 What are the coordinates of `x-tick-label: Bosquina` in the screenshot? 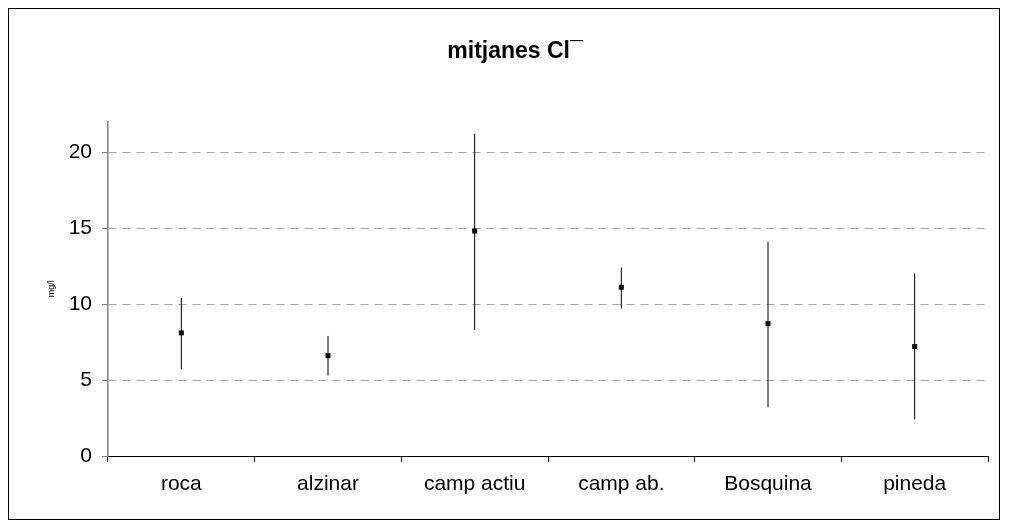 It's located at (768, 483).